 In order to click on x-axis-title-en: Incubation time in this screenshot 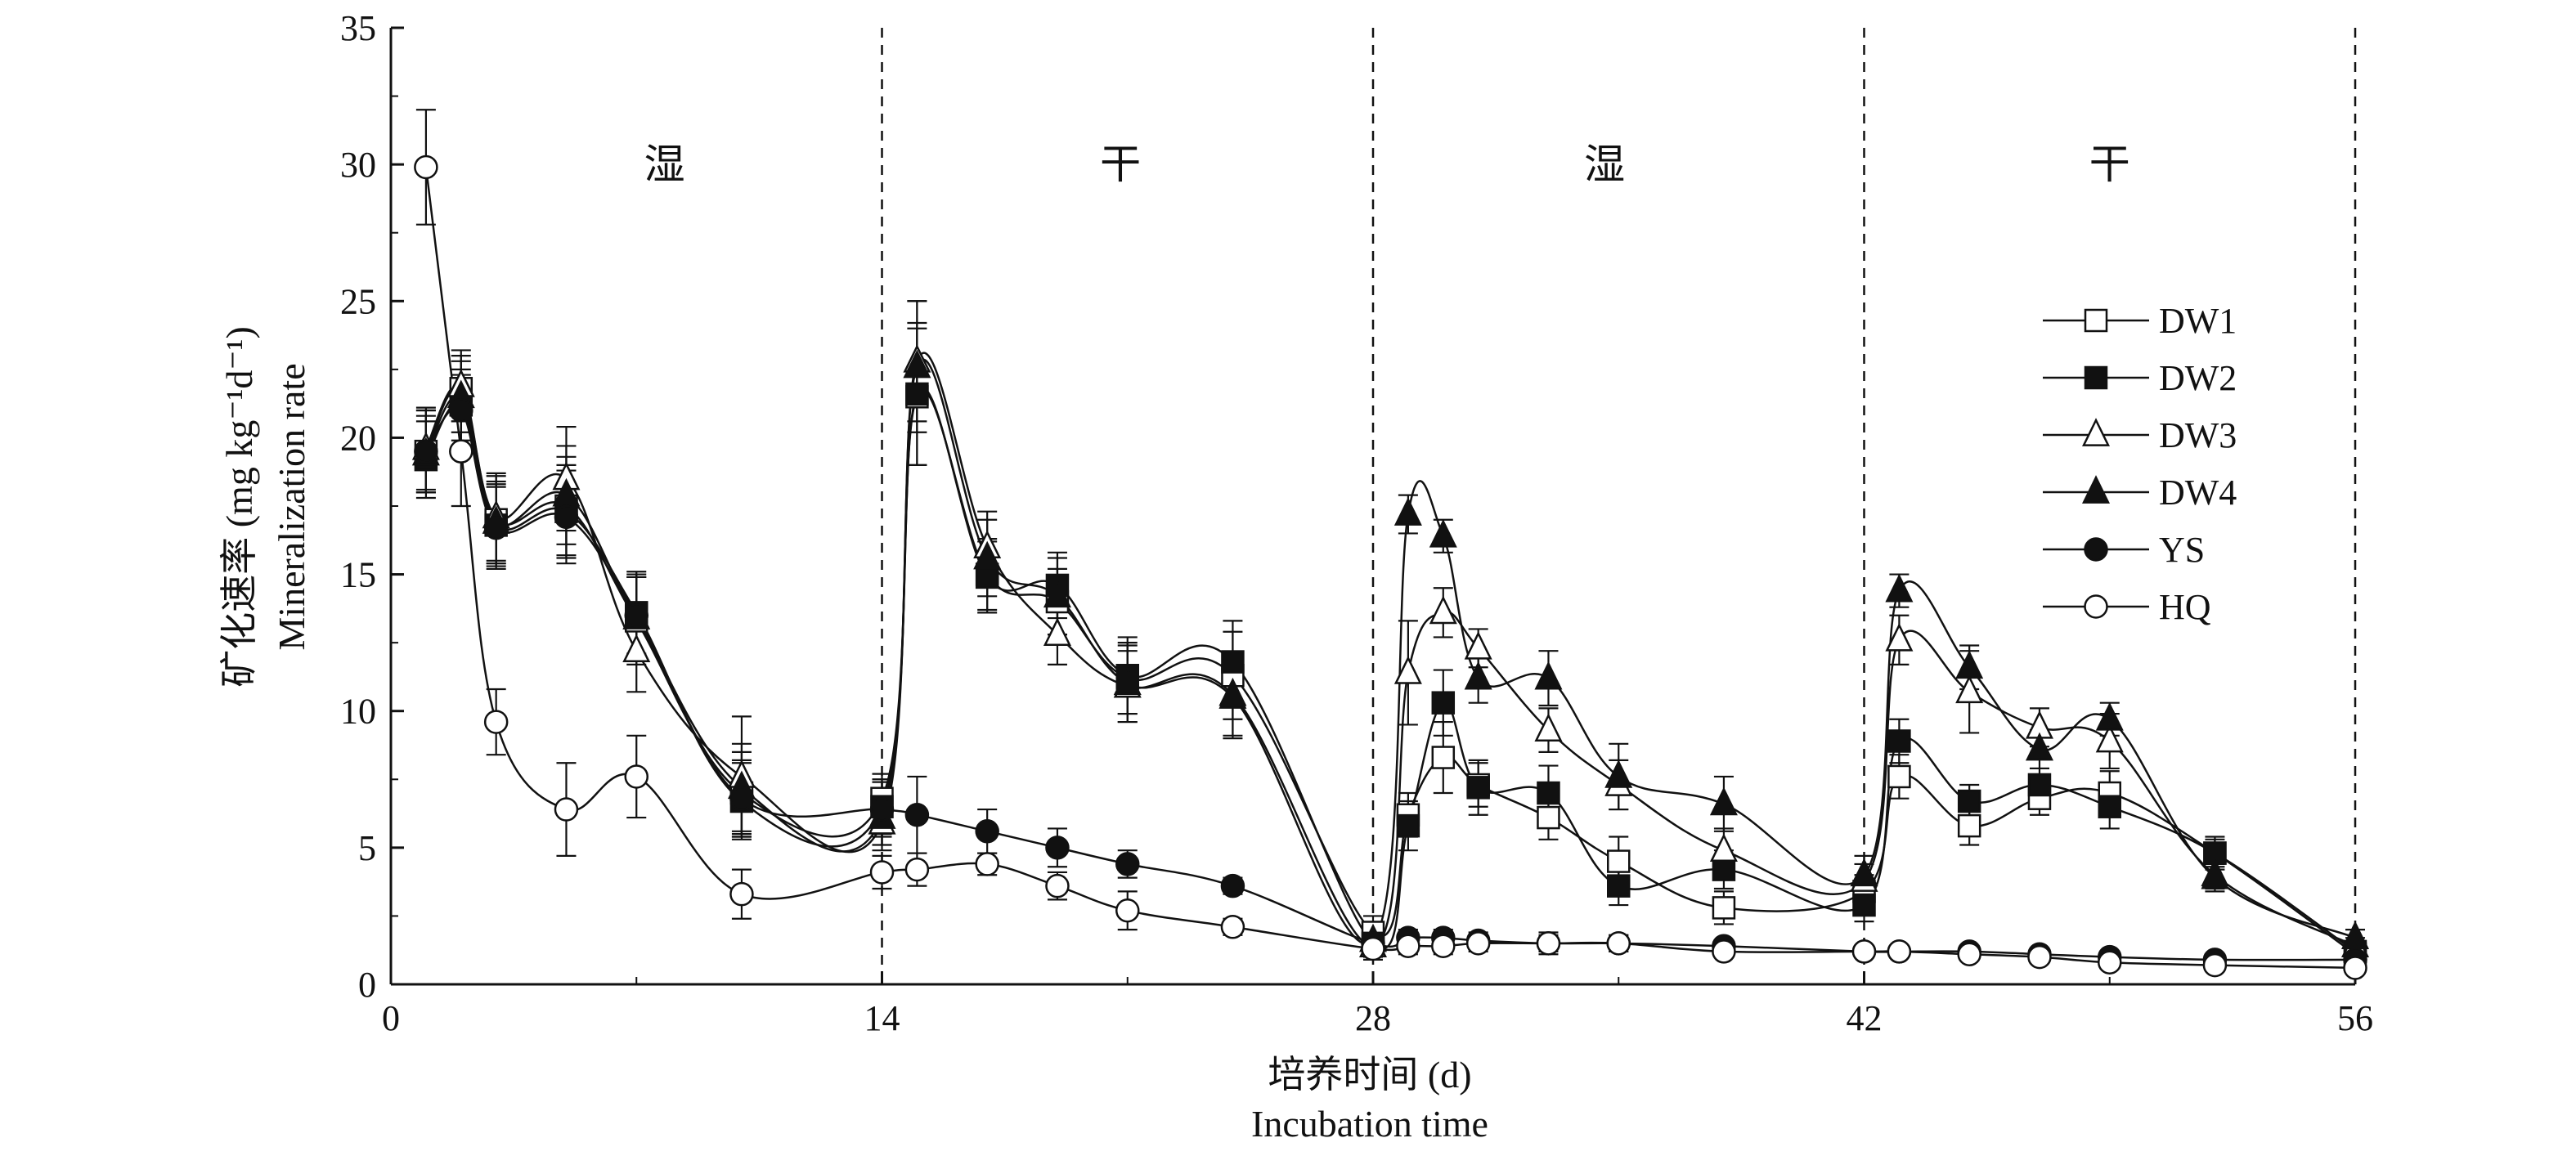, I will do `click(1369, 1124)`.